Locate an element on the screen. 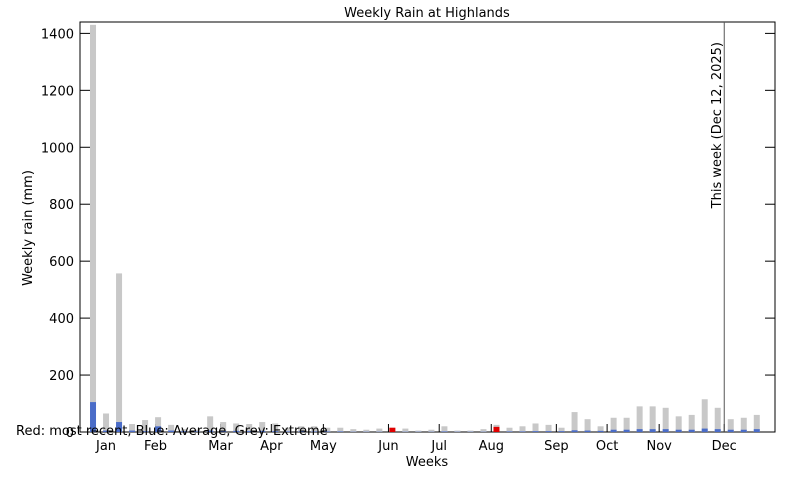 Image resolution: width=800 pixels, height=484 pixels. x-tick-label: Aug is located at coordinates (491, 446).